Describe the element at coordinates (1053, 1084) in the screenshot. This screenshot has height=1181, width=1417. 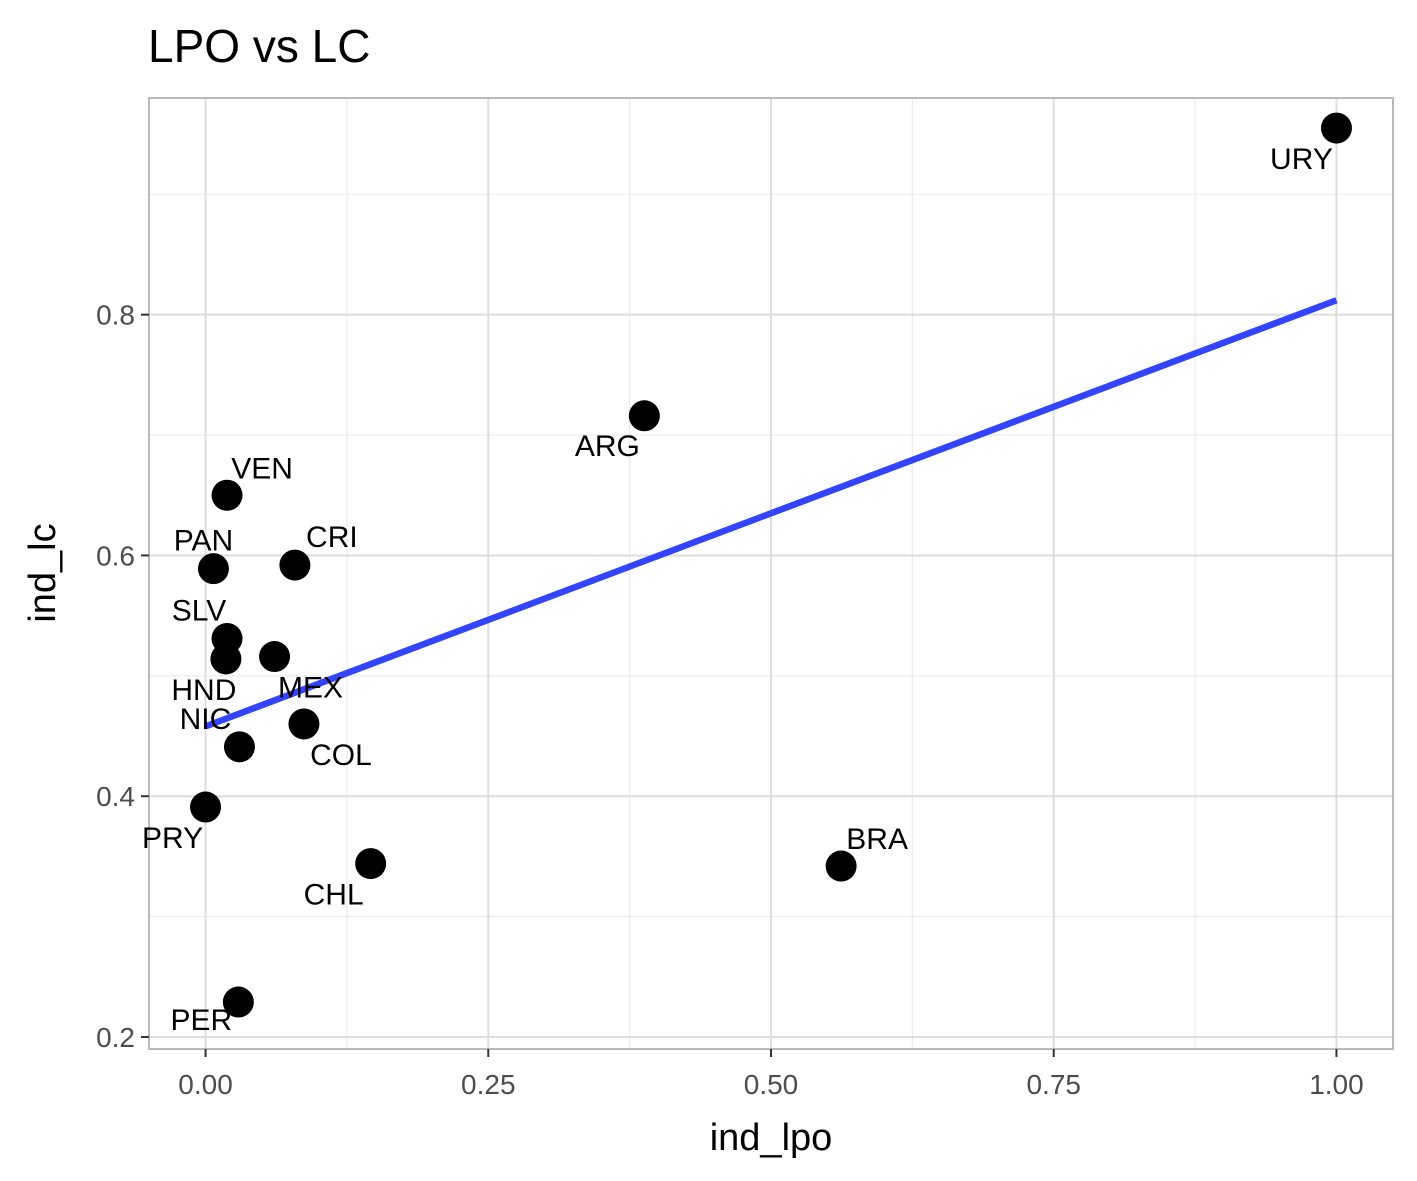
I see `x-tick-label: 0.75` at that location.